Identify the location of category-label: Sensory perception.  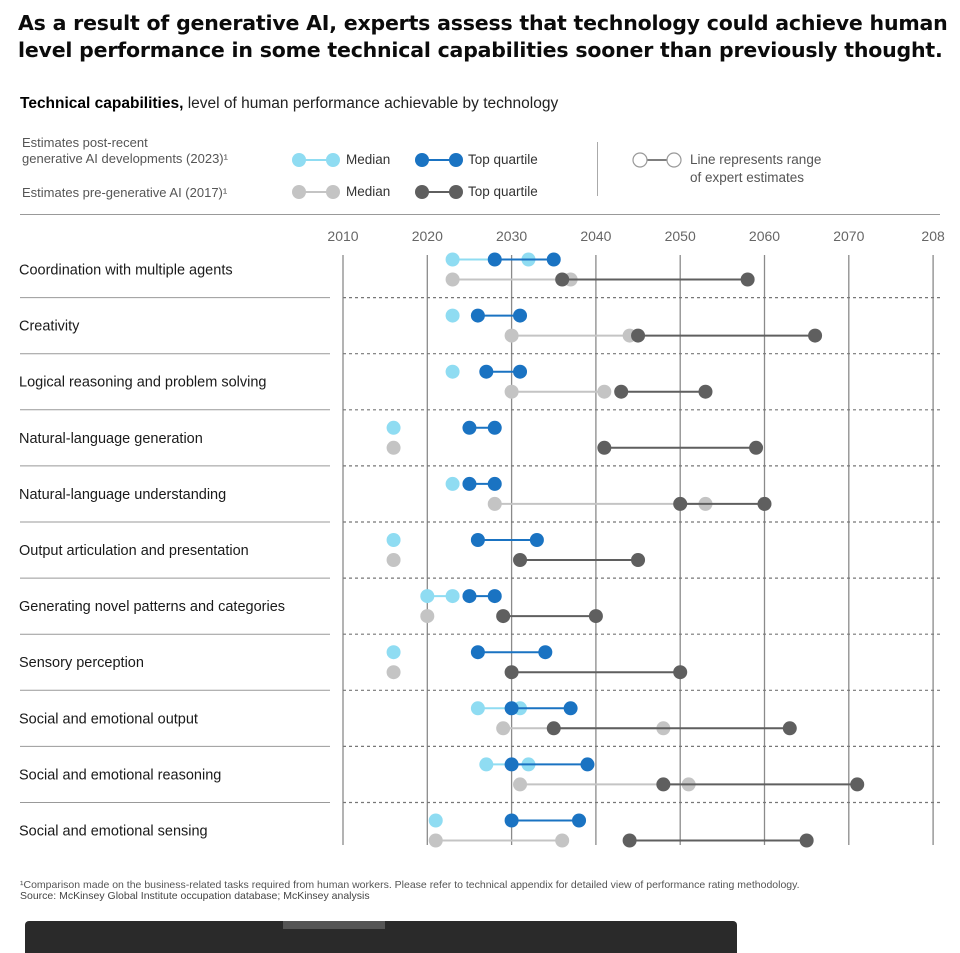
(81, 663).